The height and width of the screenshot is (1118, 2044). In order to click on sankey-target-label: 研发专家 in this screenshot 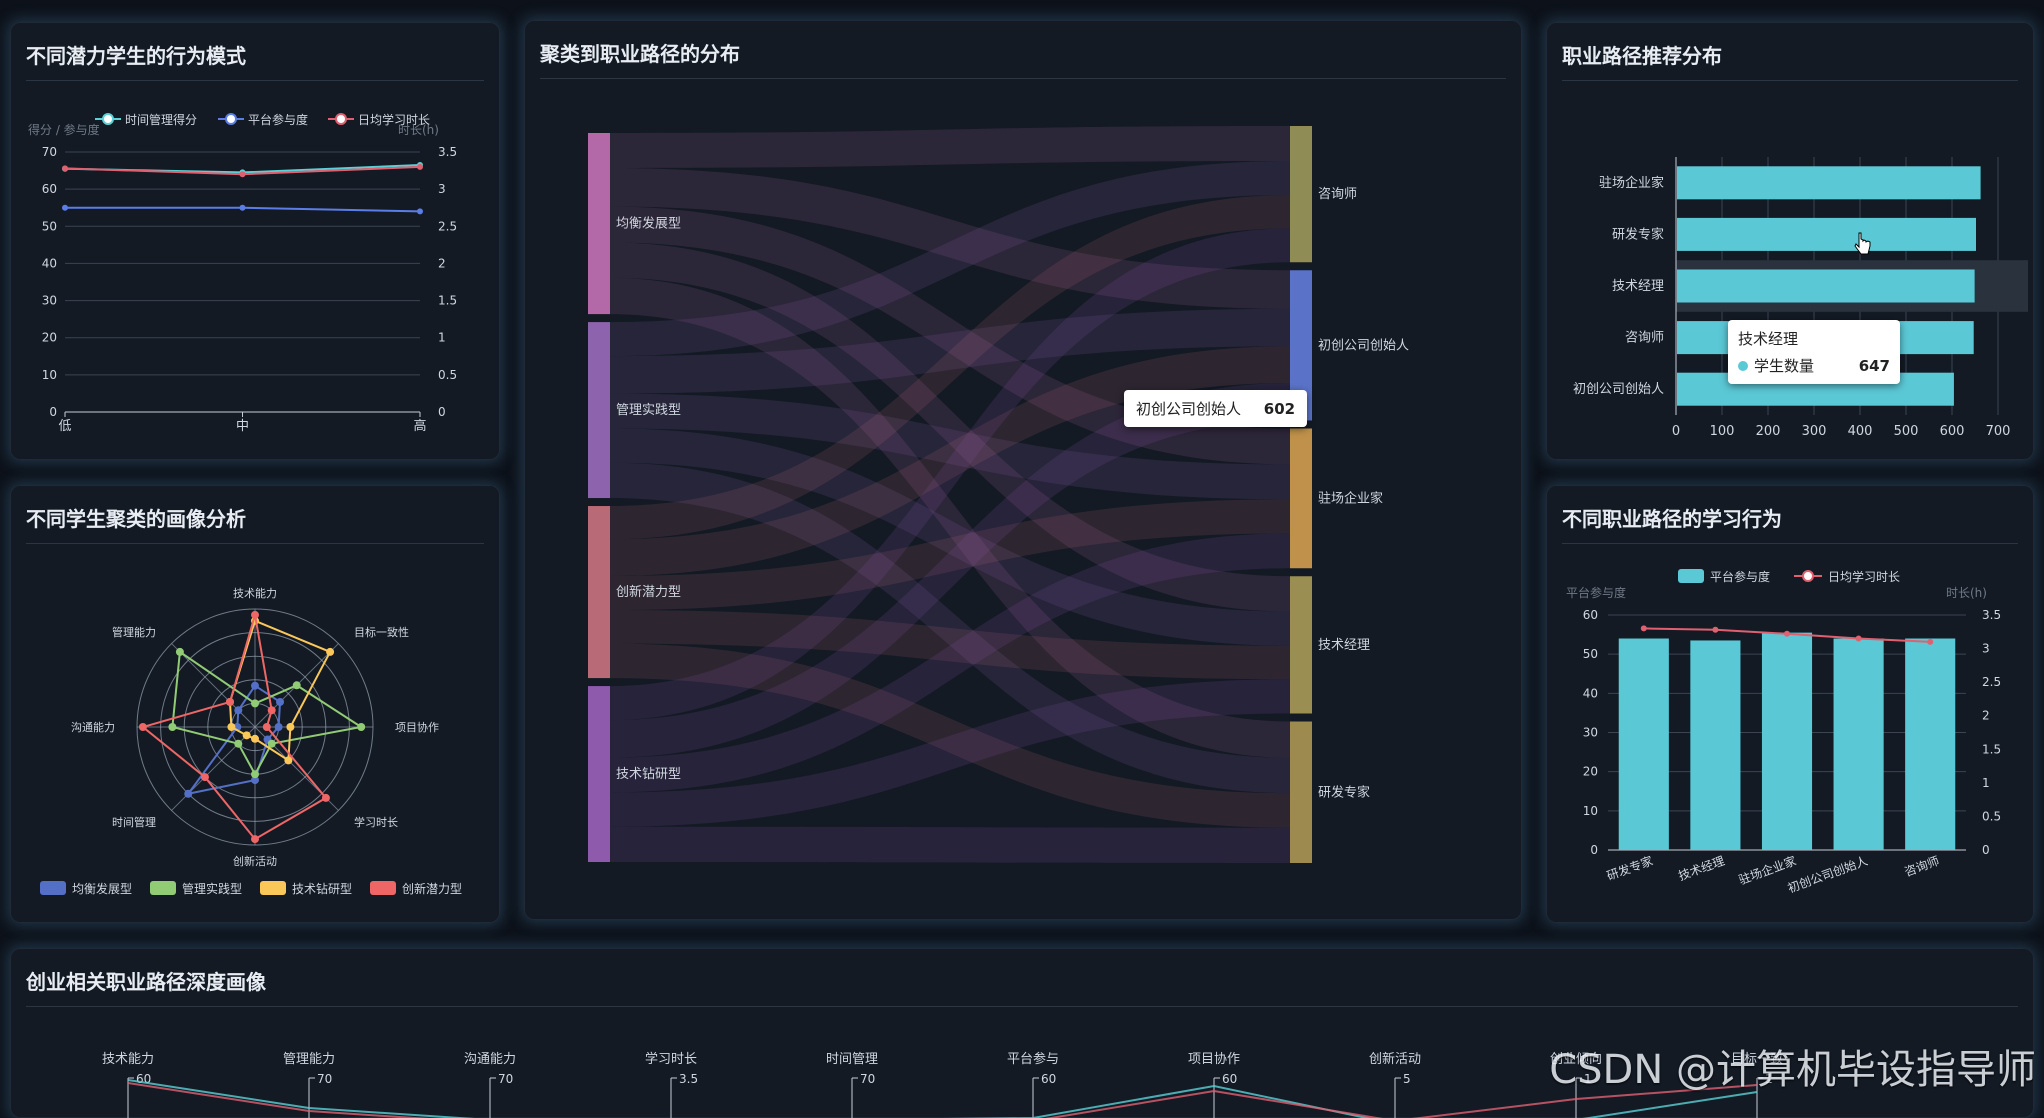, I will do `click(1344, 792)`.